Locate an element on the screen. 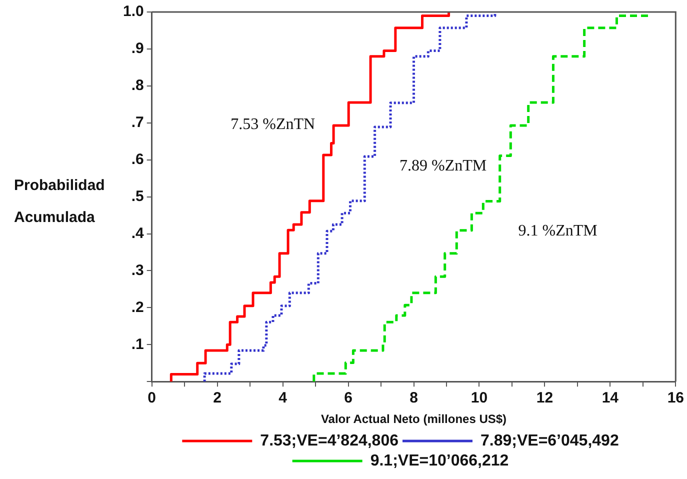 This screenshot has width=687, height=479. x-tick-label: 0 is located at coordinates (152, 398).